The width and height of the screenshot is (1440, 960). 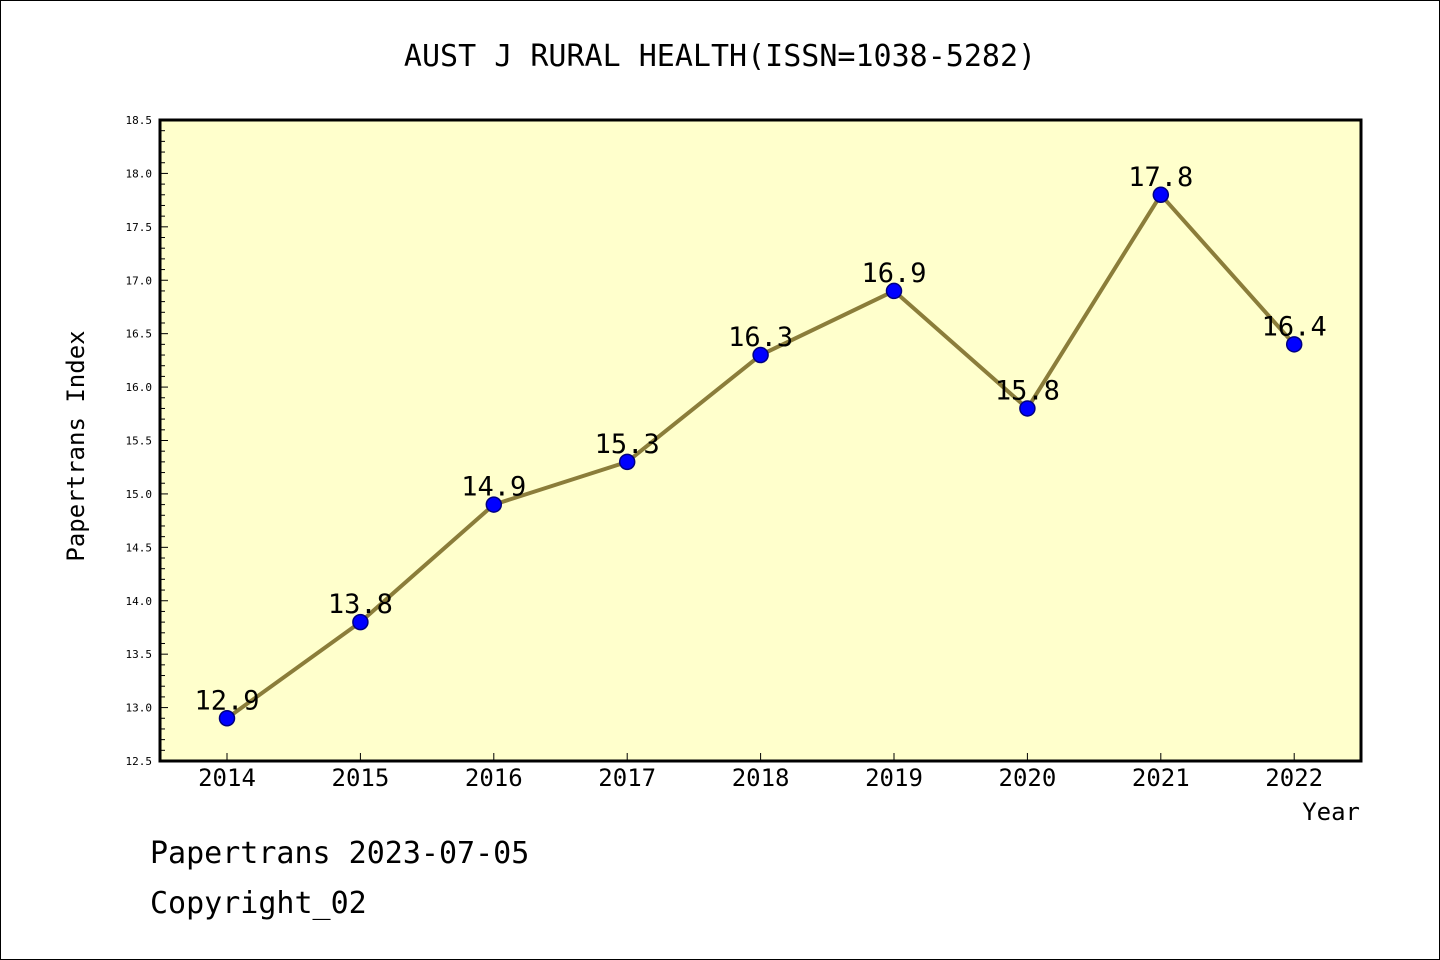 I want to click on y-tick-label: 14.5, so click(x=139, y=547).